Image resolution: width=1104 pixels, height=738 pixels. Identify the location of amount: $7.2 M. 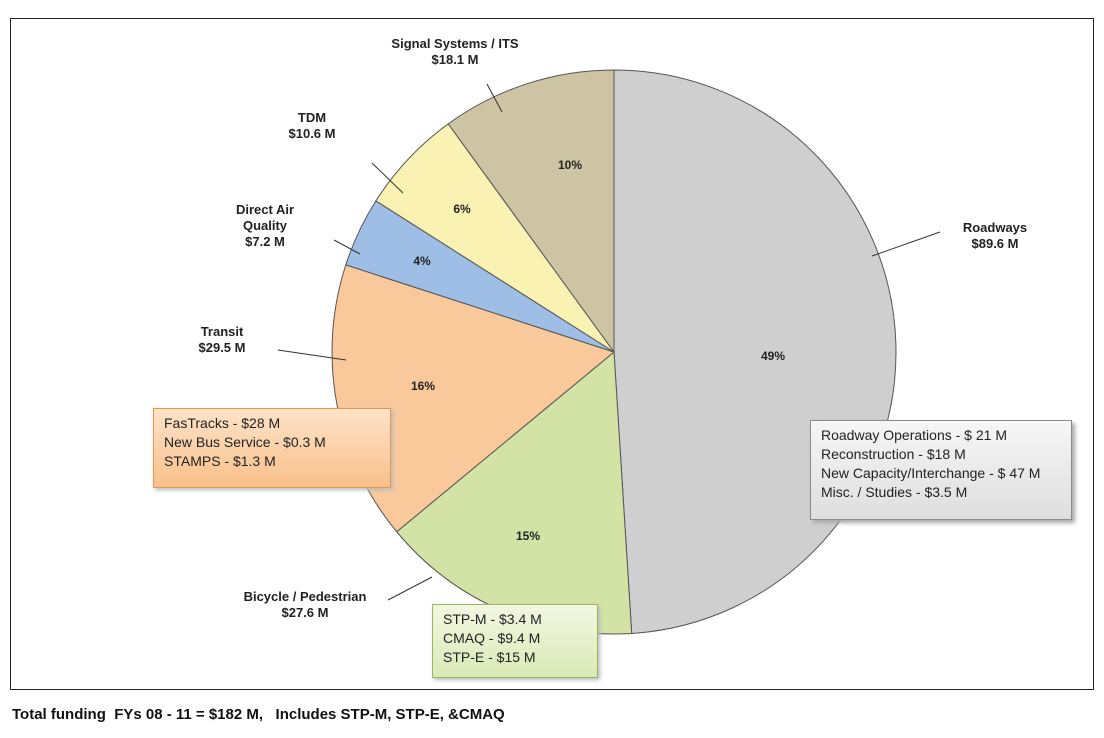
(265, 241).